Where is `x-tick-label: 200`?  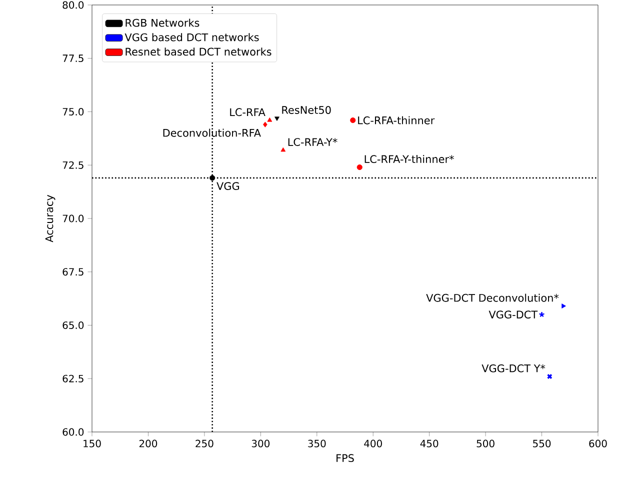
x-tick-label: 200 is located at coordinates (148, 444).